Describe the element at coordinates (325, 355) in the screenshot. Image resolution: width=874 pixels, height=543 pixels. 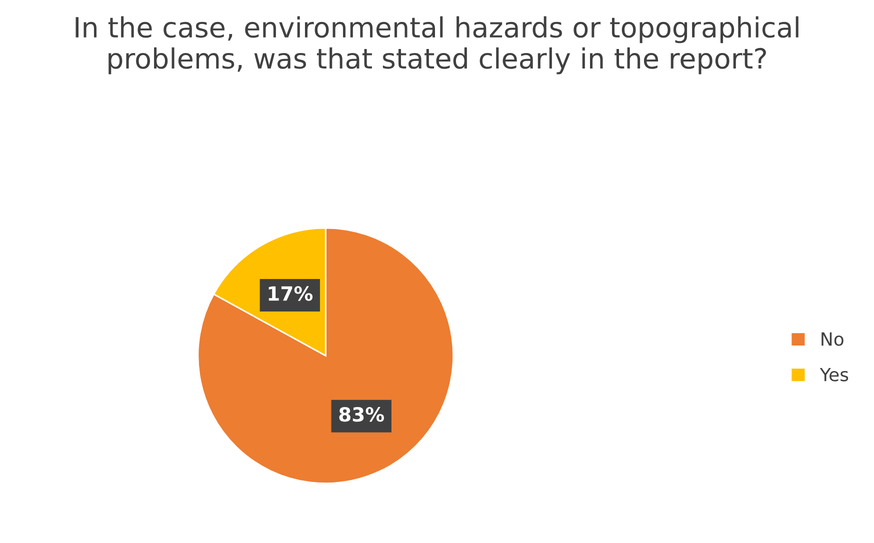
I see `pie-slice` at that location.